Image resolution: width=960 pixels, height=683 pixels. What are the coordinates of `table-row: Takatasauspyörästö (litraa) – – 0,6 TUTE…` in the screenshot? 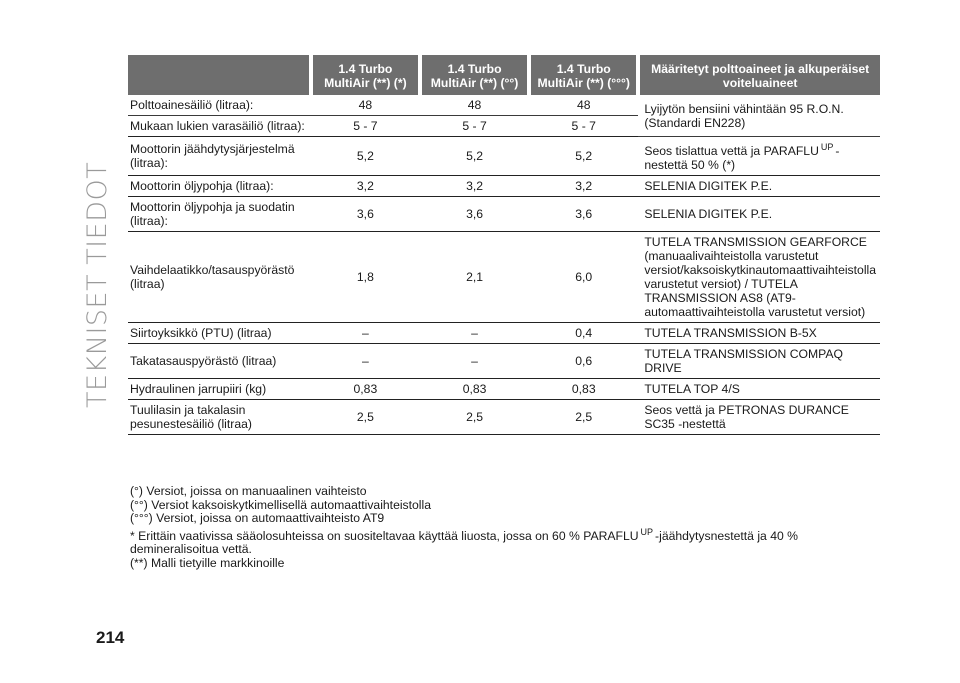 It's located at (504, 361).